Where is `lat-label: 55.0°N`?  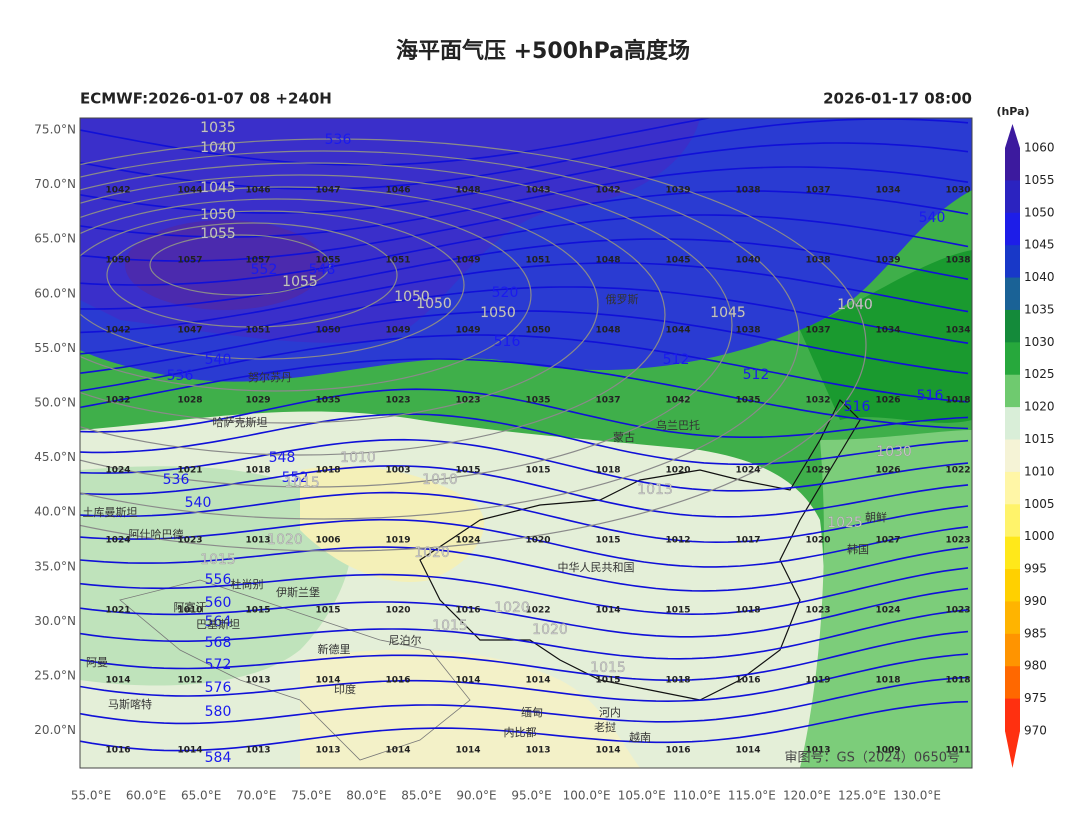 lat-label: 55.0°N is located at coordinates (55, 348).